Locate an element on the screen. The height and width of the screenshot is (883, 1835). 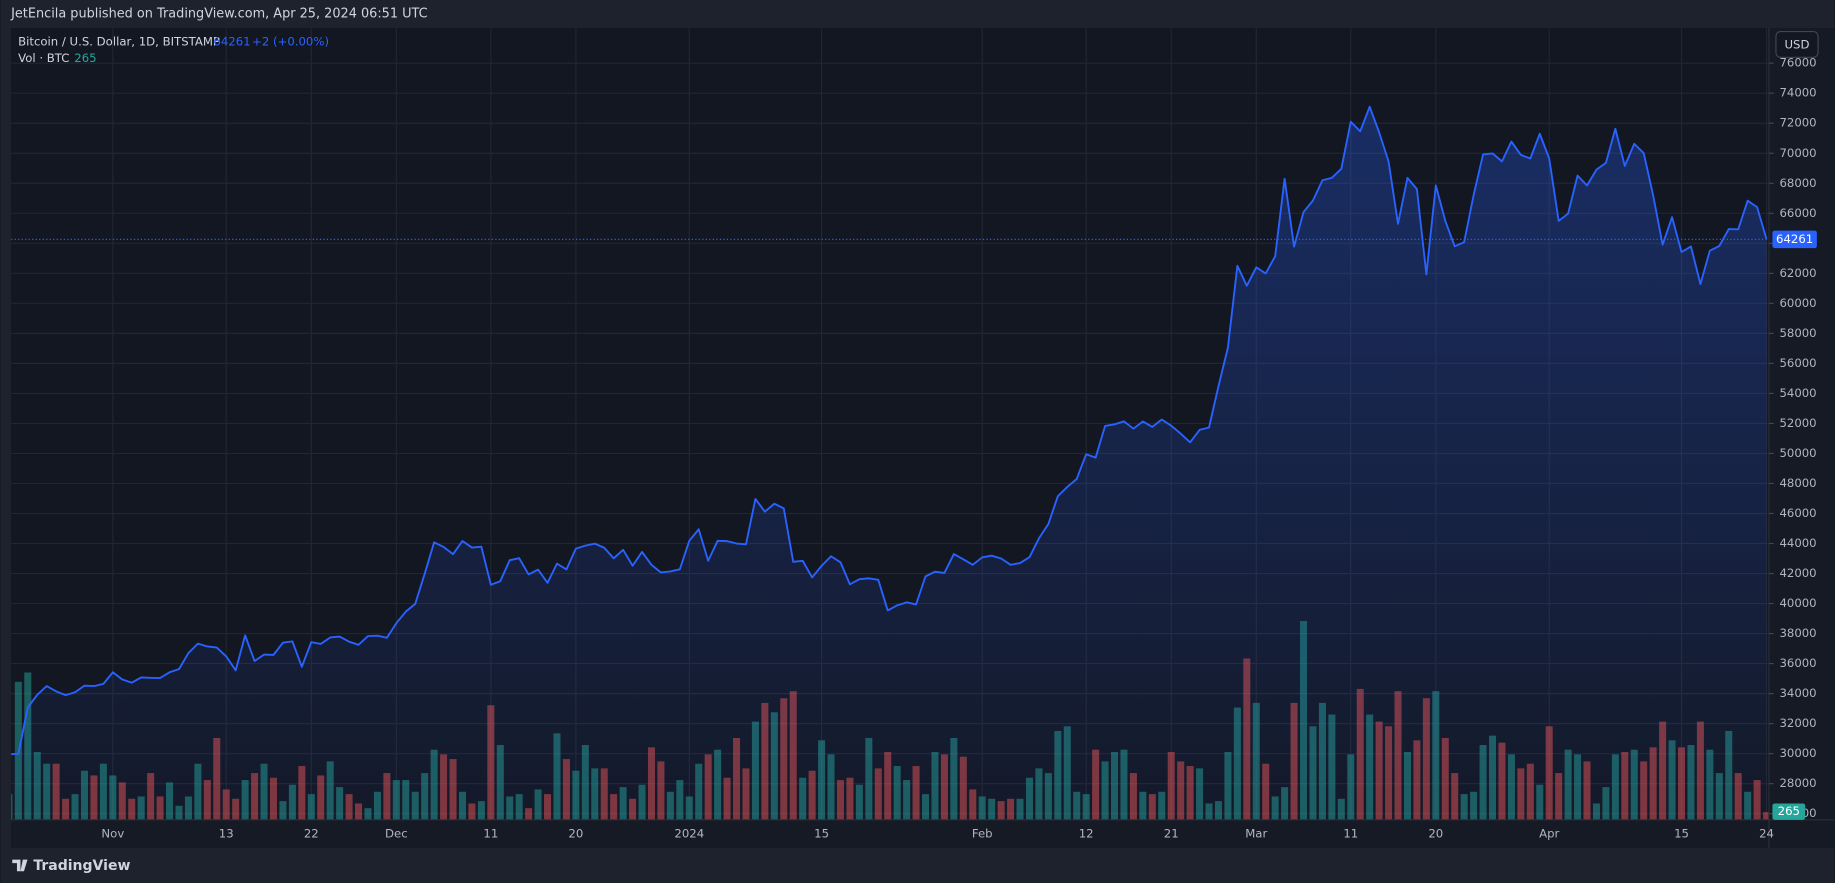
y-tick-label: 66000 is located at coordinates (1797, 213).